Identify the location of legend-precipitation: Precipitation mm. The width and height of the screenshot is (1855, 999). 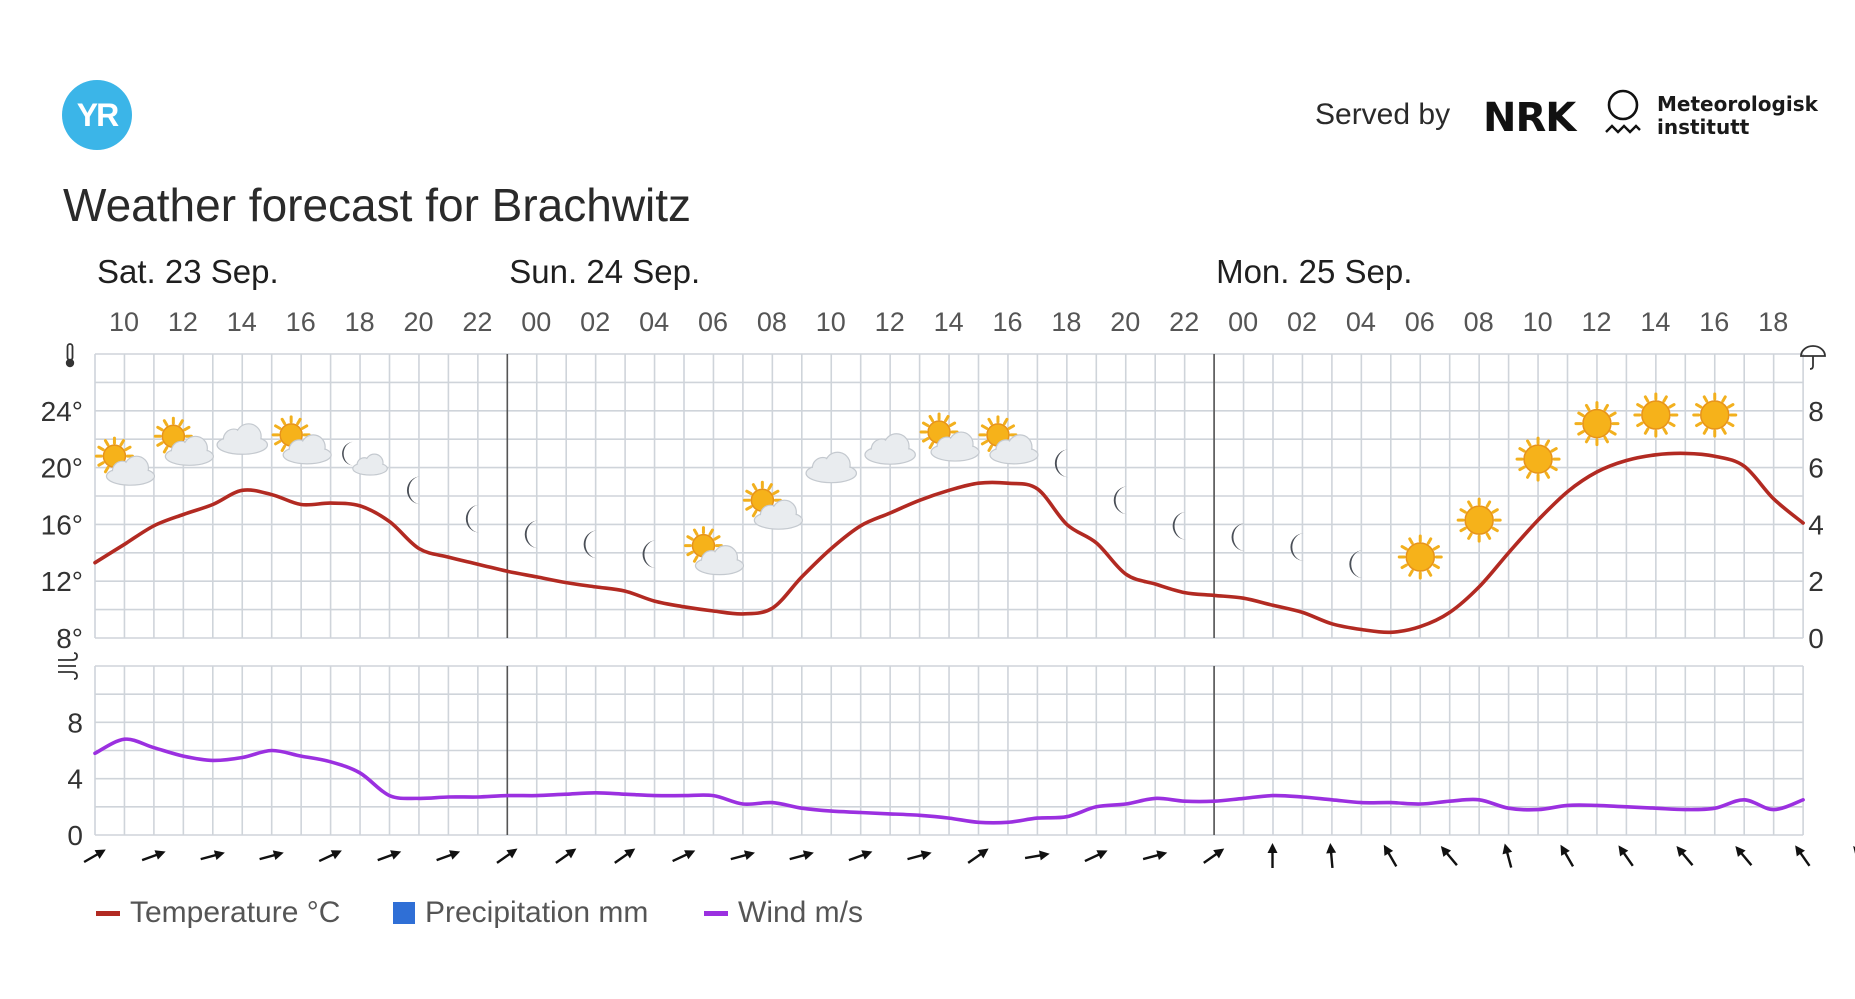
(520, 913).